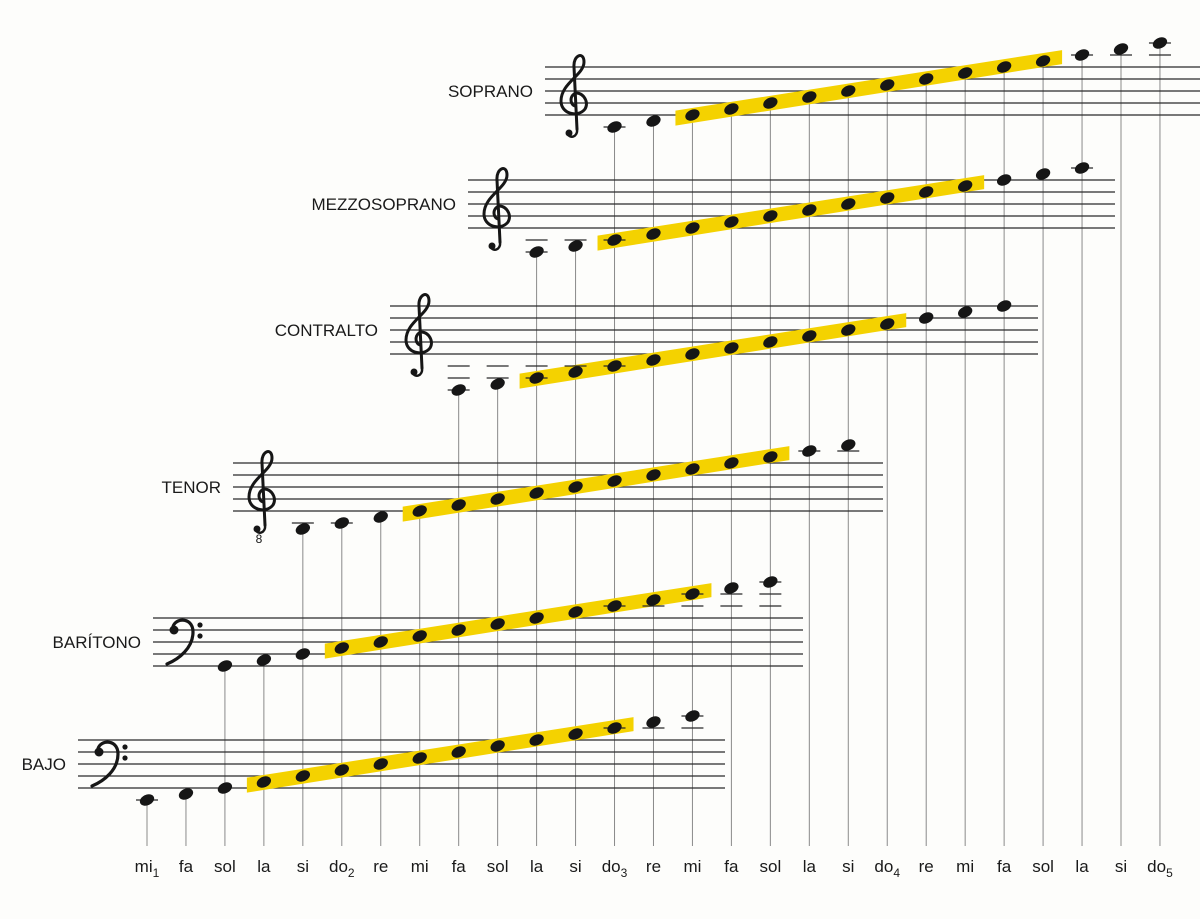 Image resolution: width=1200 pixels, height=919 pixels. What do you see at coordinates (824, 87) in the screenshot?
I see `staff-soprano: SOPRANO` at bounding box center [824, 87].